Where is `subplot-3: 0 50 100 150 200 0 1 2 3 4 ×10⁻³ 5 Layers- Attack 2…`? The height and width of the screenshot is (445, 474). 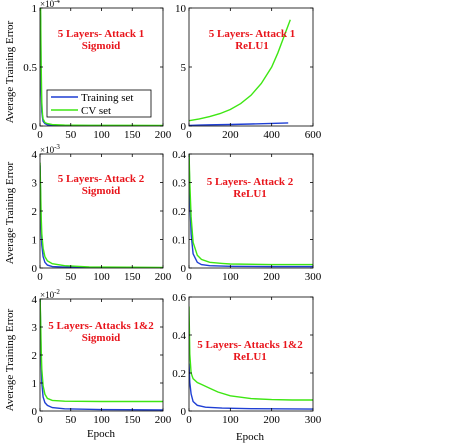 subplot-3: 0 50 100 150 200 0 1 2 3 4 ×10⁻³ 5 Layers- Attack 2… is located at coordinates (102, 213).